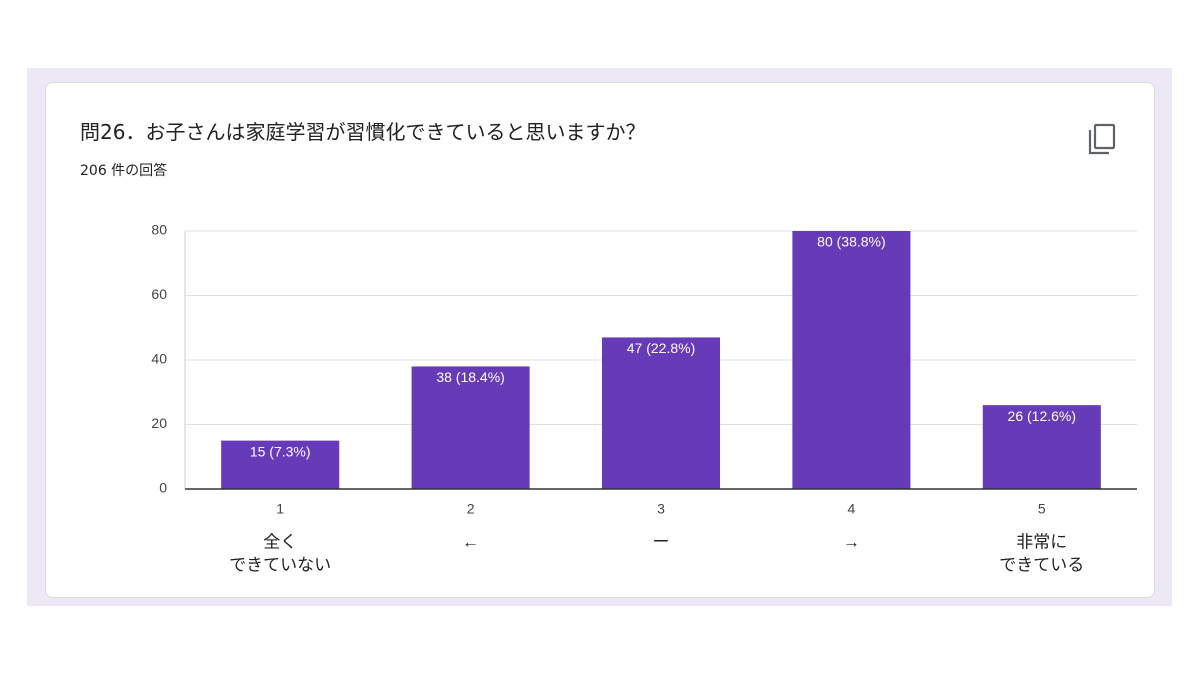  I want to click on value-label: 80 (38.8%), so click(851, 242).